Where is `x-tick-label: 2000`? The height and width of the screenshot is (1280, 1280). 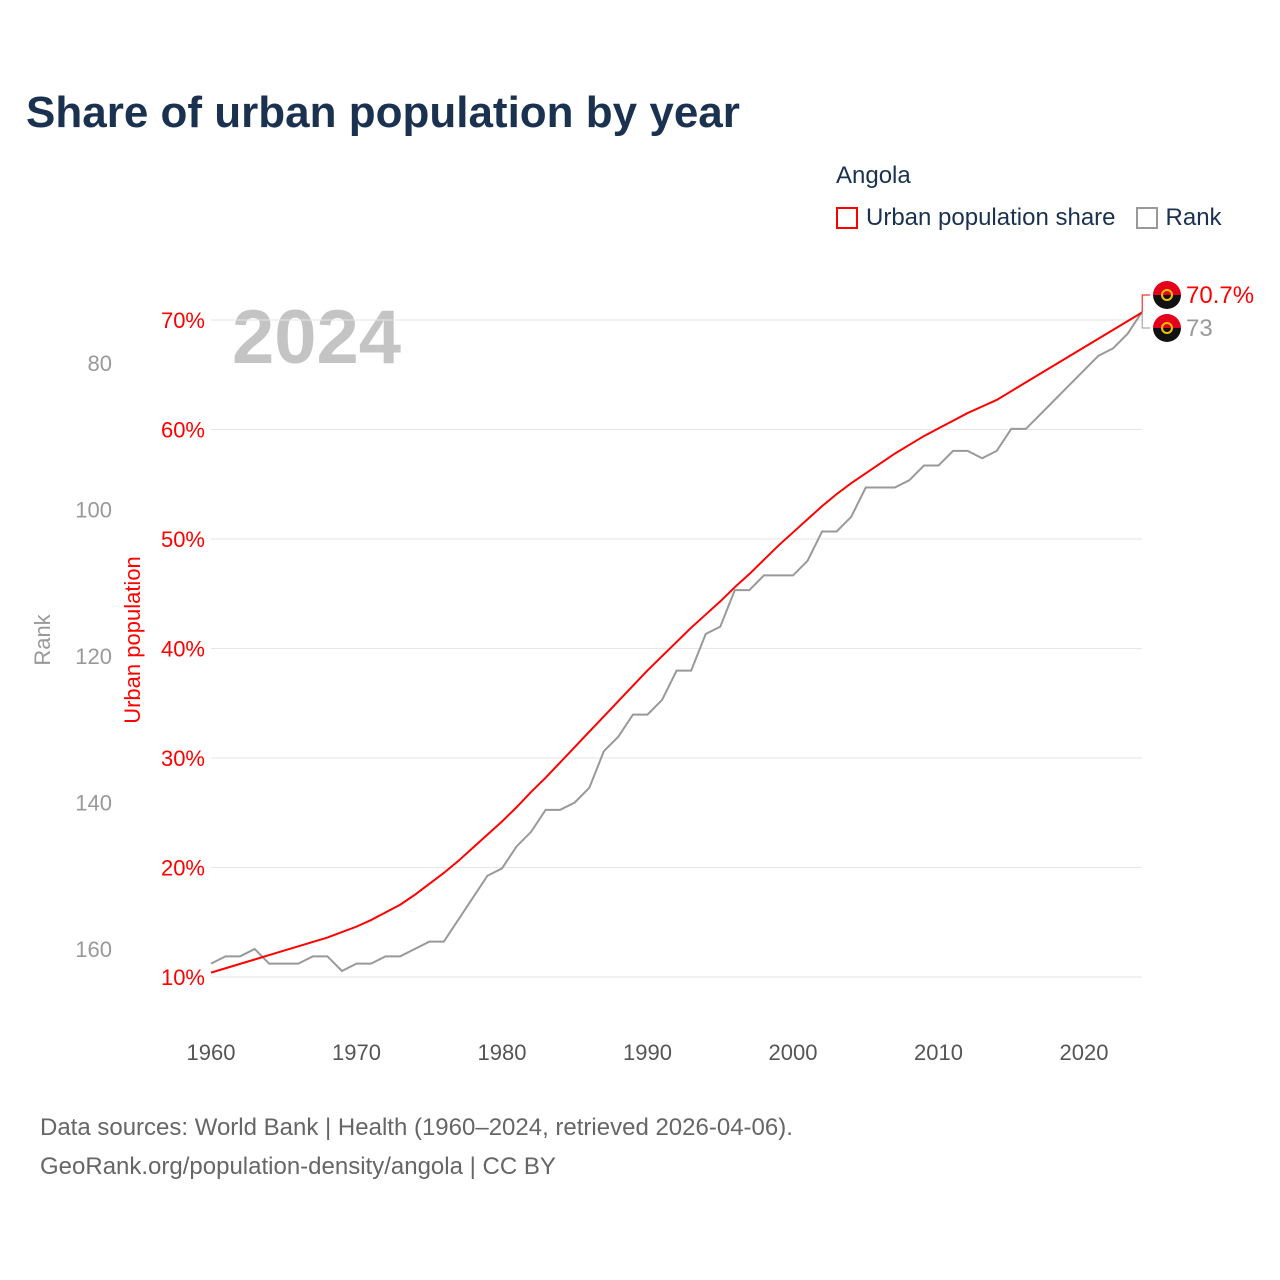 x-tick-label: 2000 is located at coordinates (793, 1052).